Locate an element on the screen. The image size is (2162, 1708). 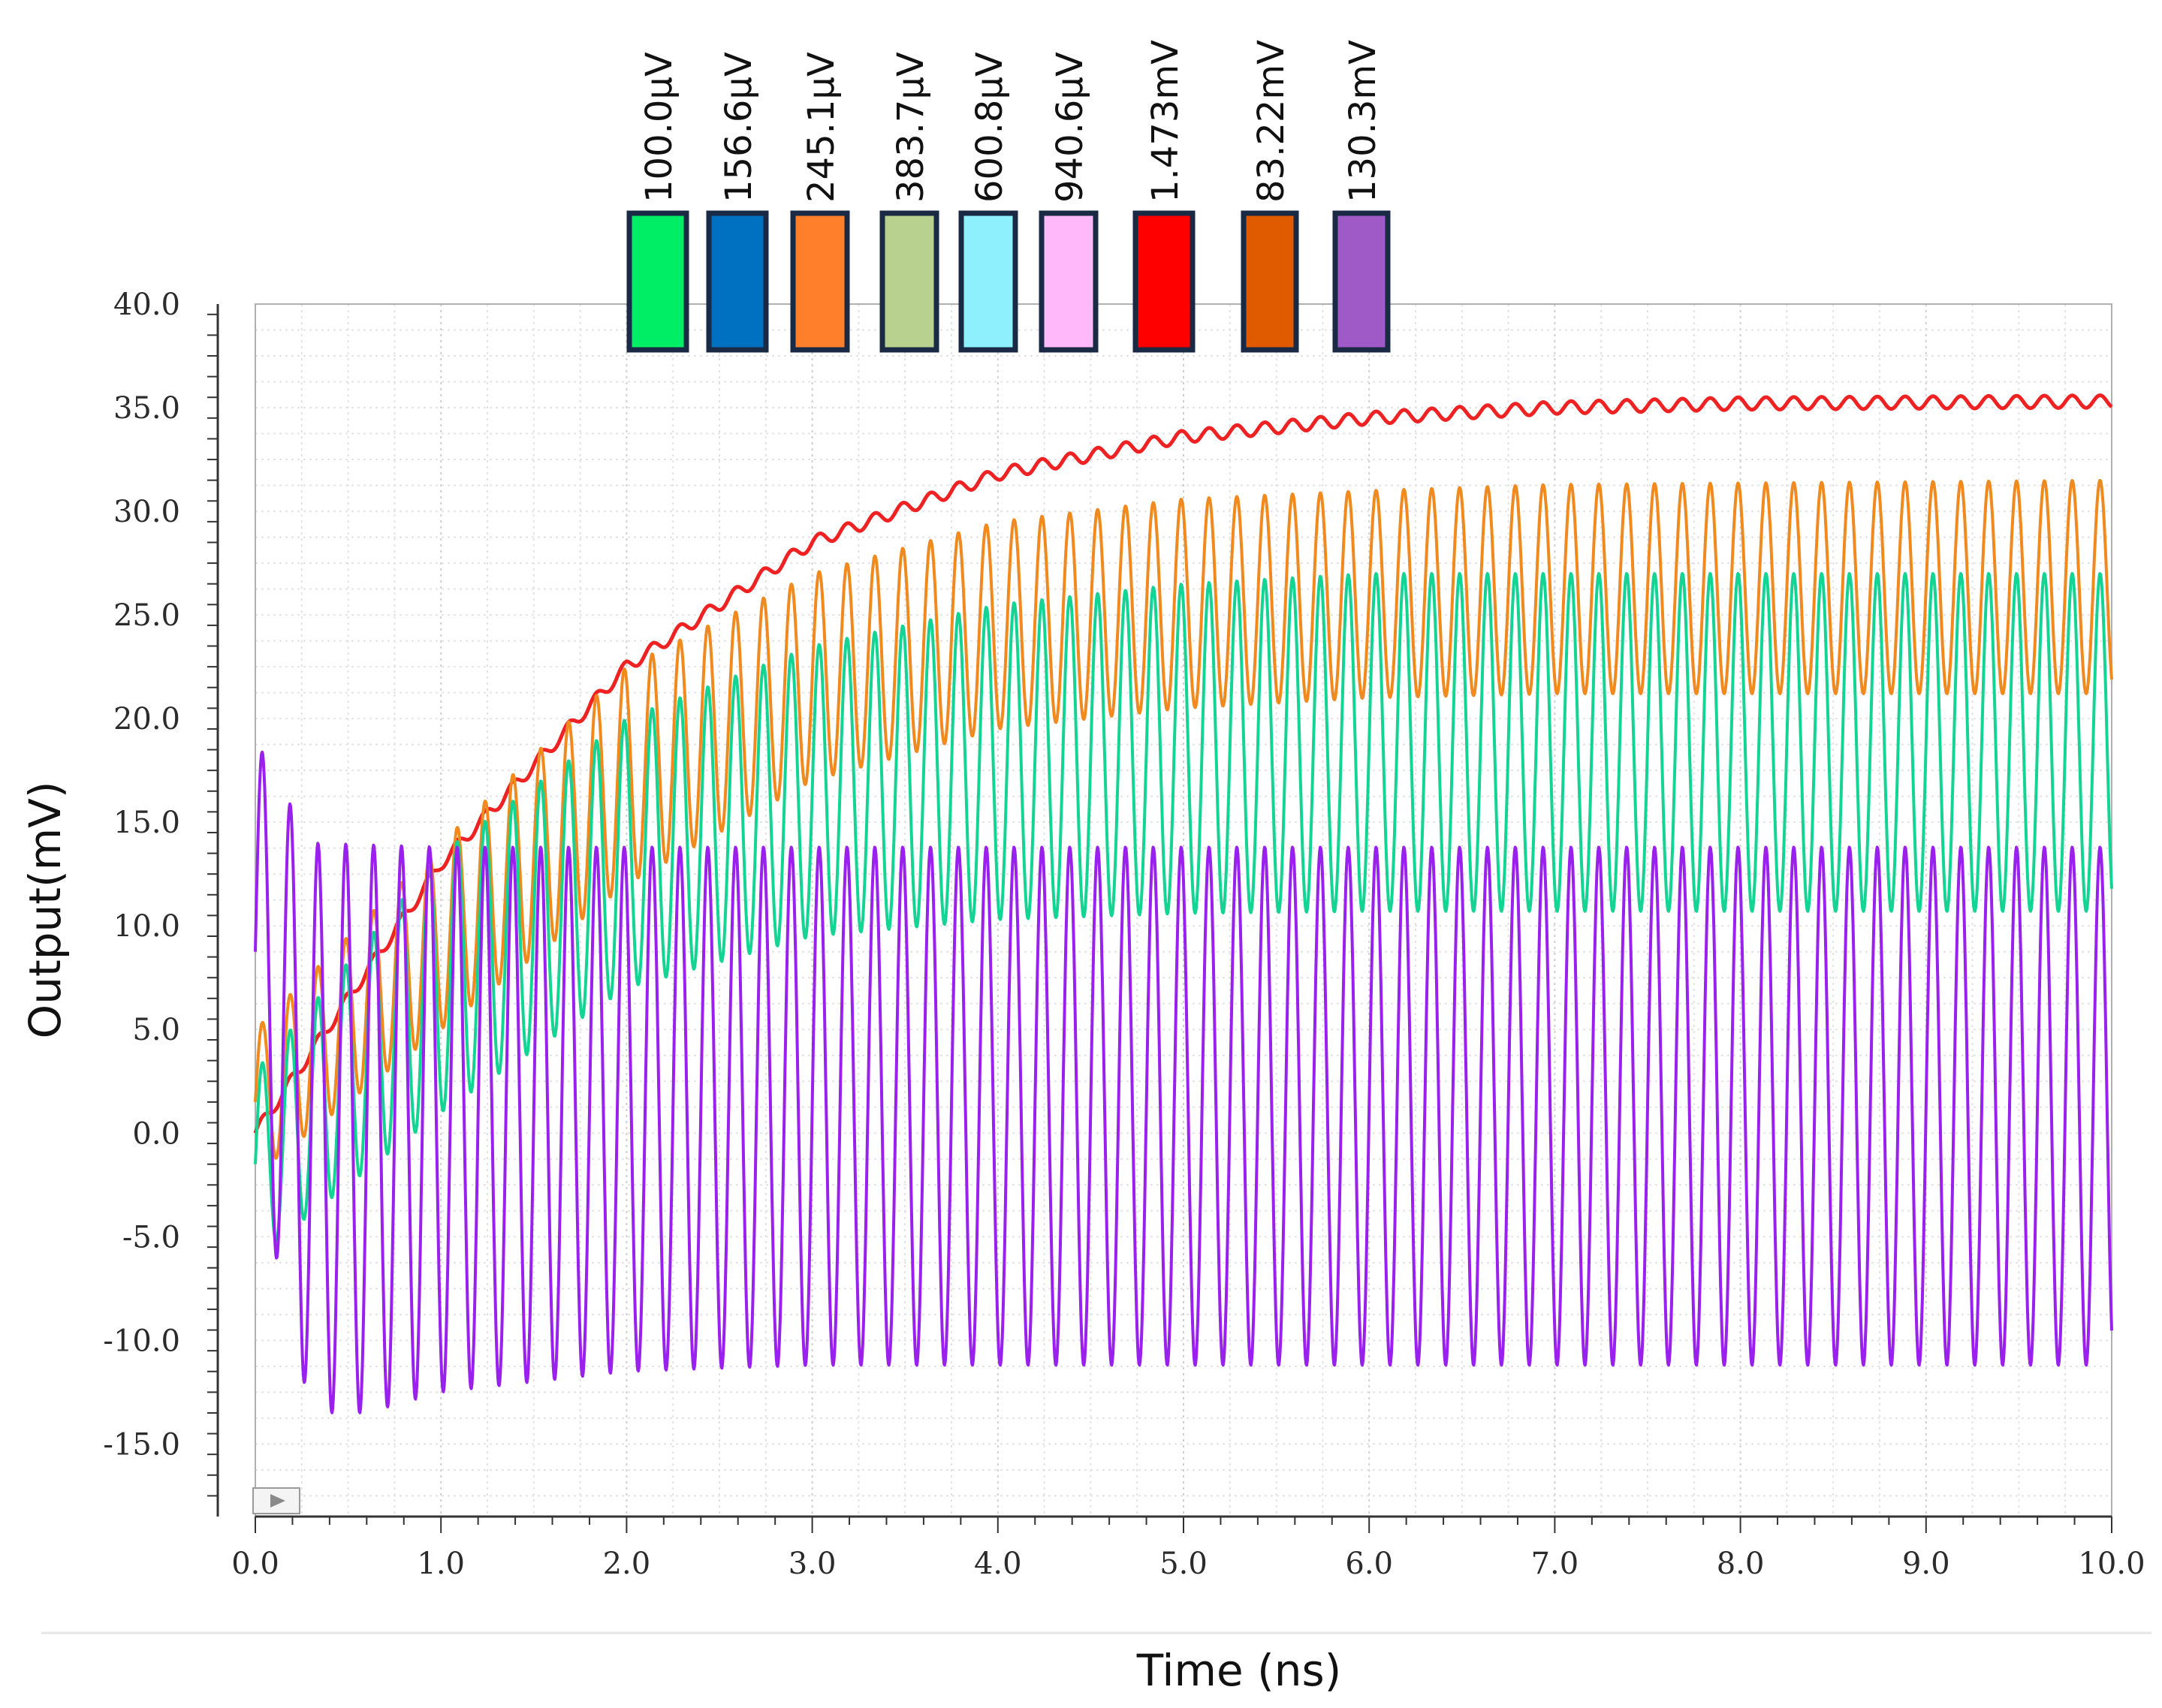
x-tick-label: 10.0 is located at coordinates (2111, 1564).